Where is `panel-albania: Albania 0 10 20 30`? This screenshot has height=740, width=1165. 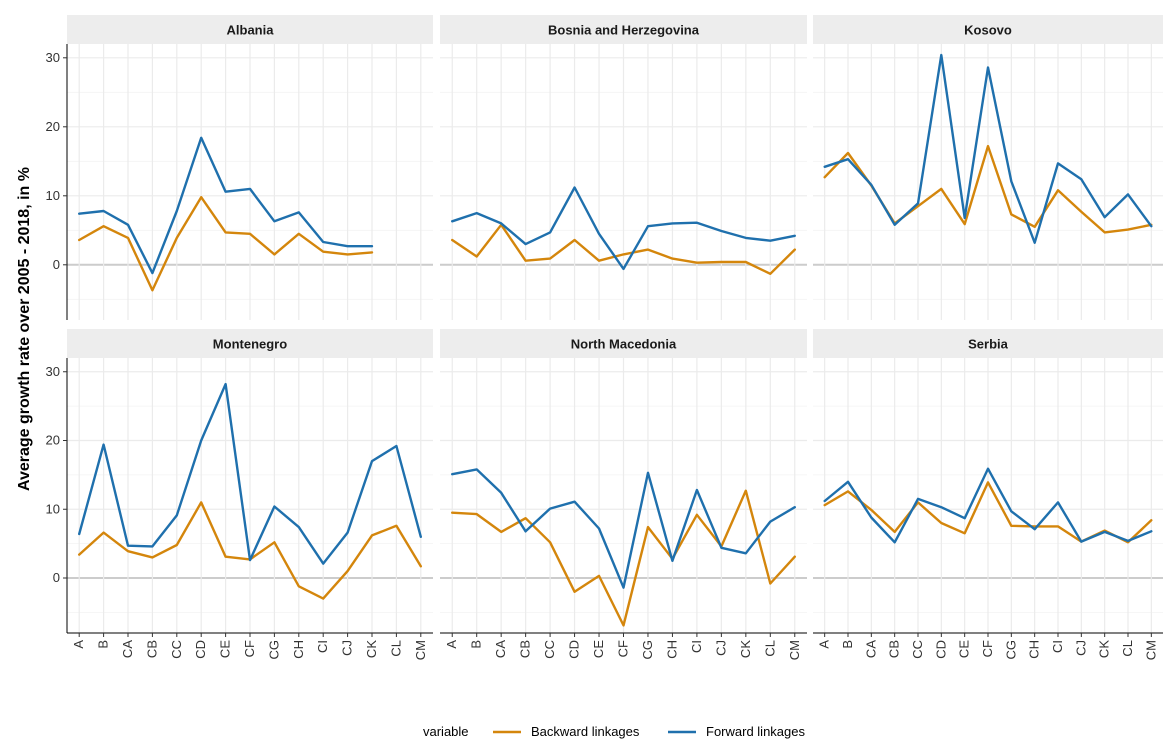 panel-albania: Albania 0 10 20 30 is located at coordinates (239, 167).